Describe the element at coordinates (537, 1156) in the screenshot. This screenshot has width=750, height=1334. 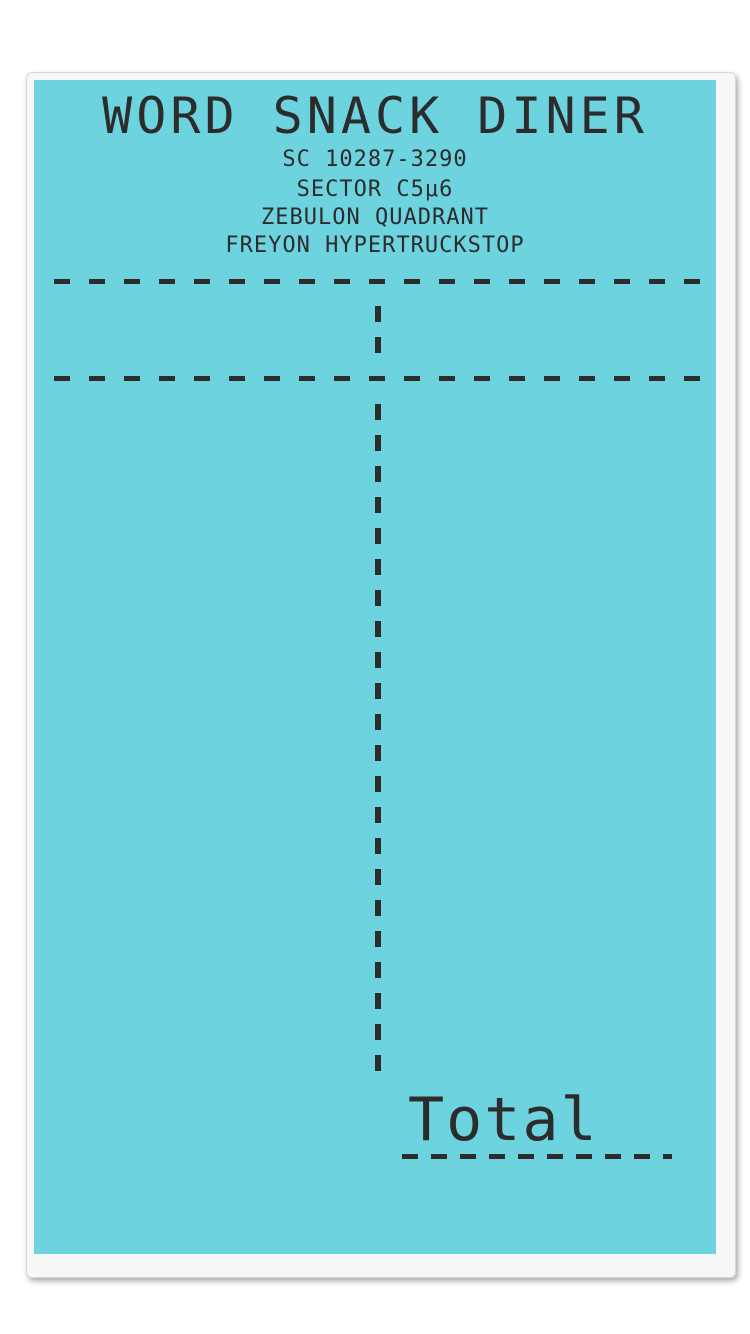
I see `total-underline` at that location.